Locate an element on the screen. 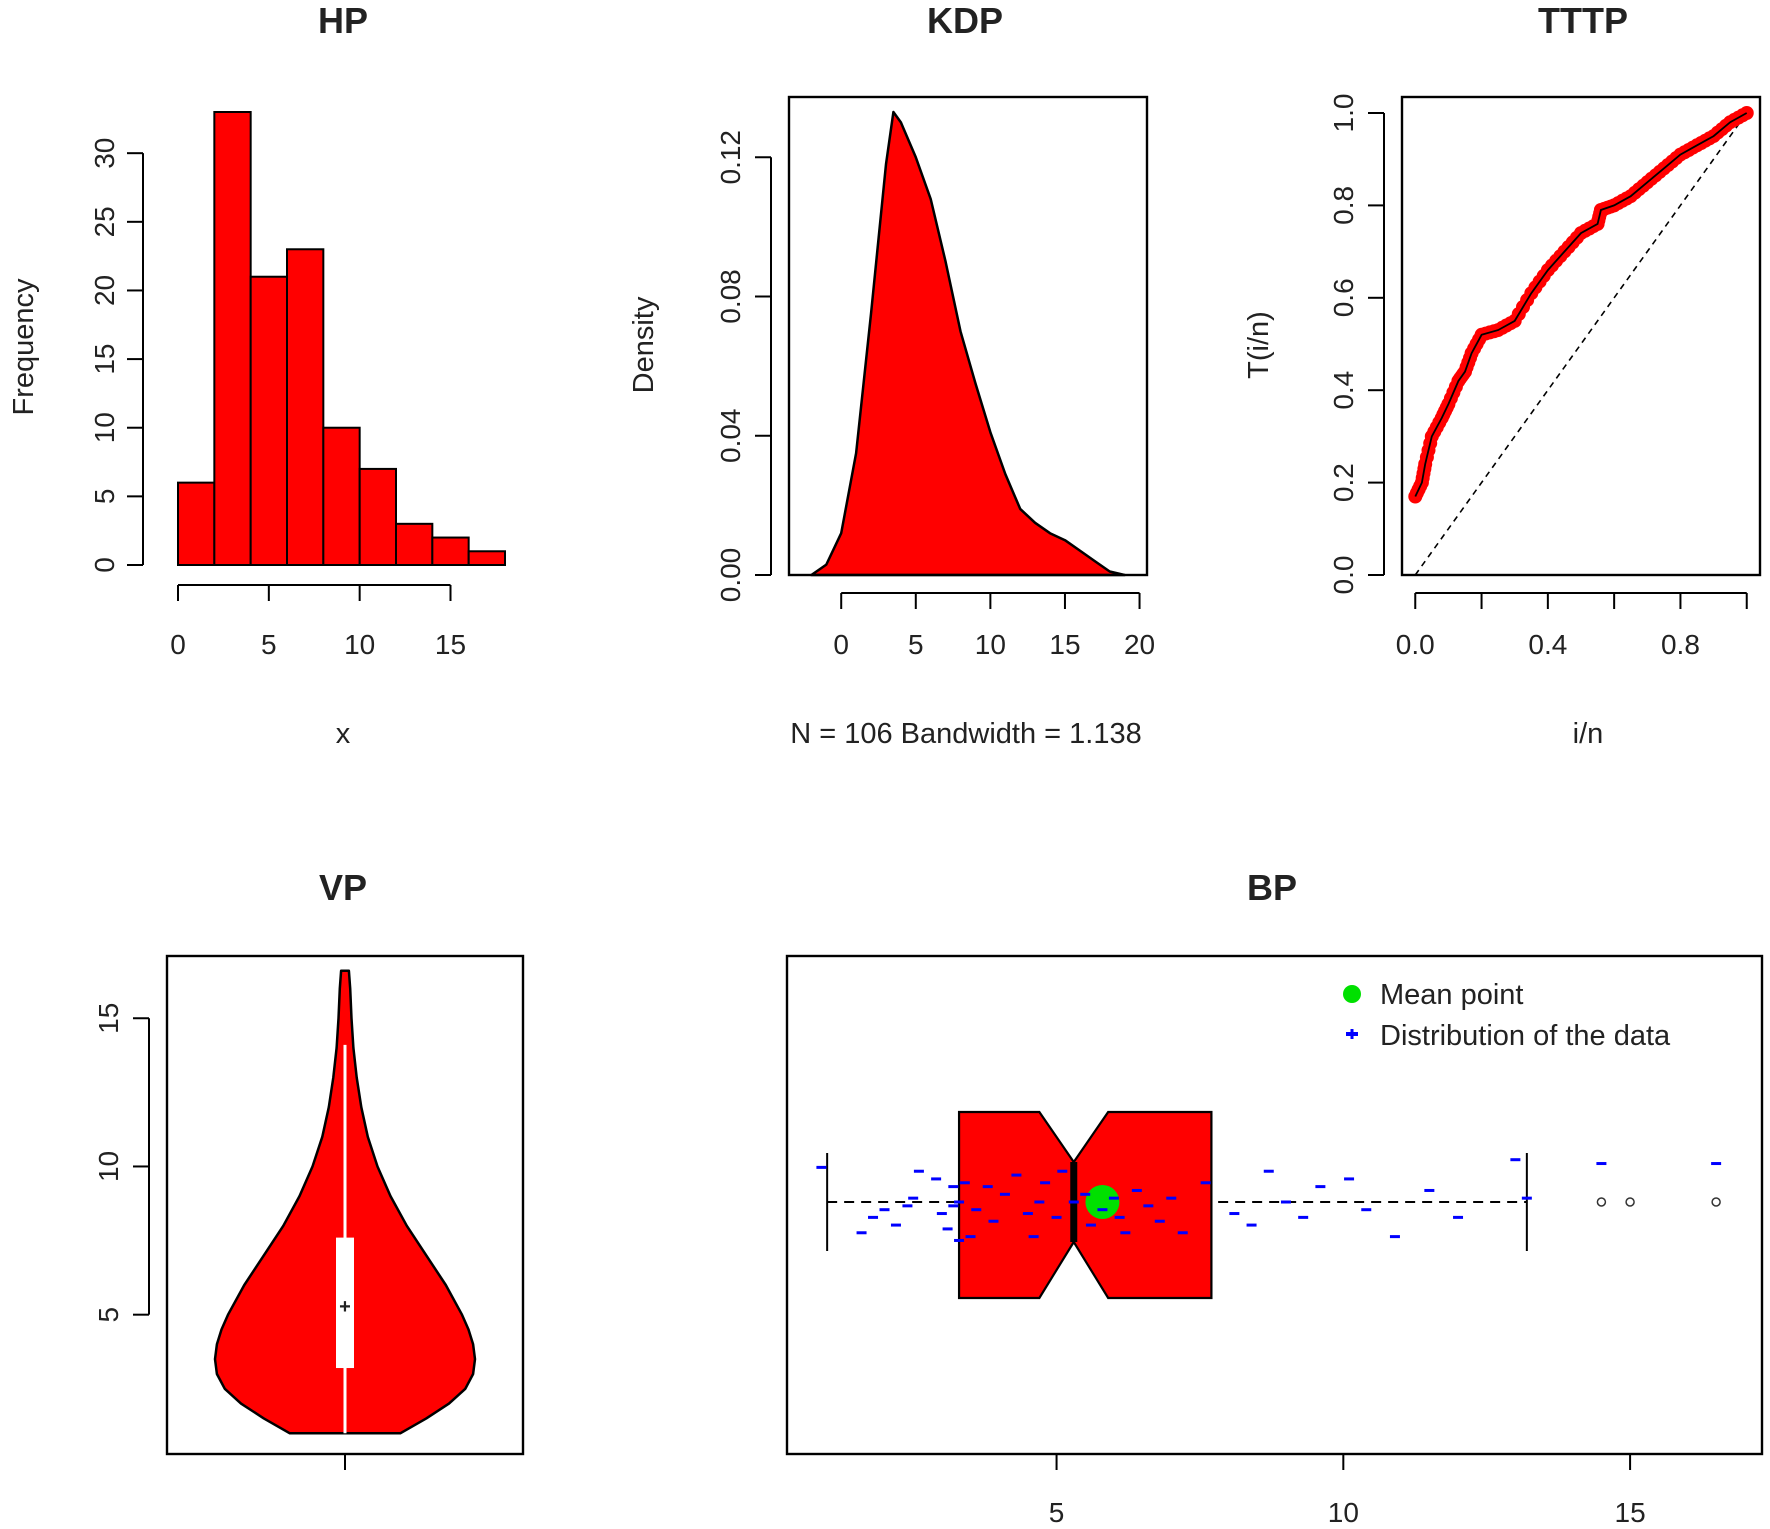 The image size is (1770, 1529). hp-x-tick-label: 5 is located at coordinates (269, 644).